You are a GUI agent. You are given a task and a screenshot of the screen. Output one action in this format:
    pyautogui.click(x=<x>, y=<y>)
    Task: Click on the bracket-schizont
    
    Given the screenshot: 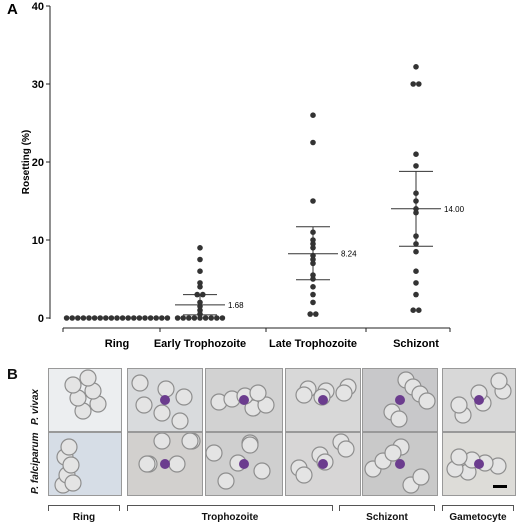 What is the action you would take?
    pyautogui.click(x=387, y=508)
    